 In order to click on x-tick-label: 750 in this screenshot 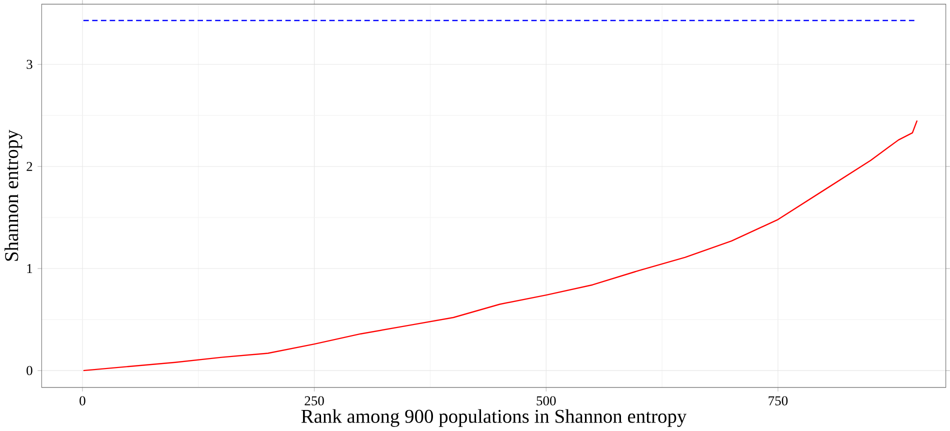, I will do `click(778, 401)`.